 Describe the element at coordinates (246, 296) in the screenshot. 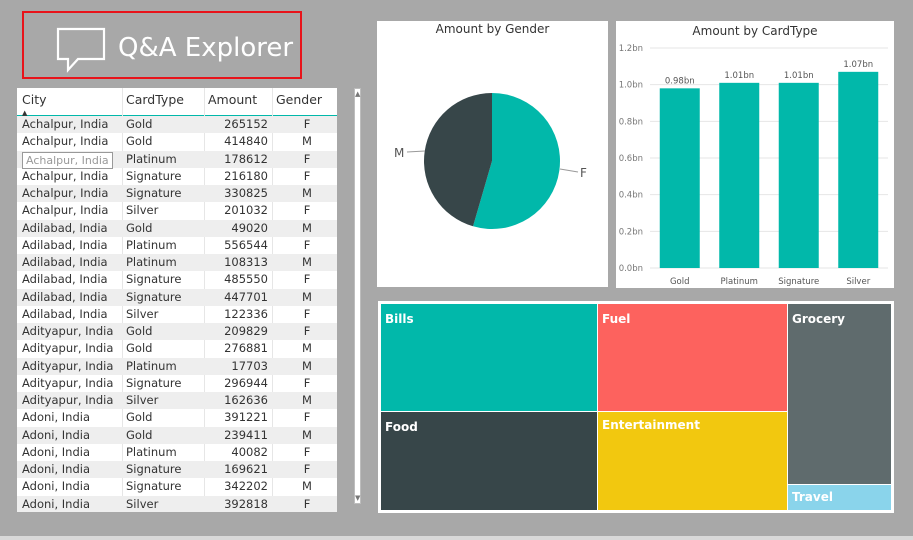

I see `table-cell-amount: 447701` at that location.